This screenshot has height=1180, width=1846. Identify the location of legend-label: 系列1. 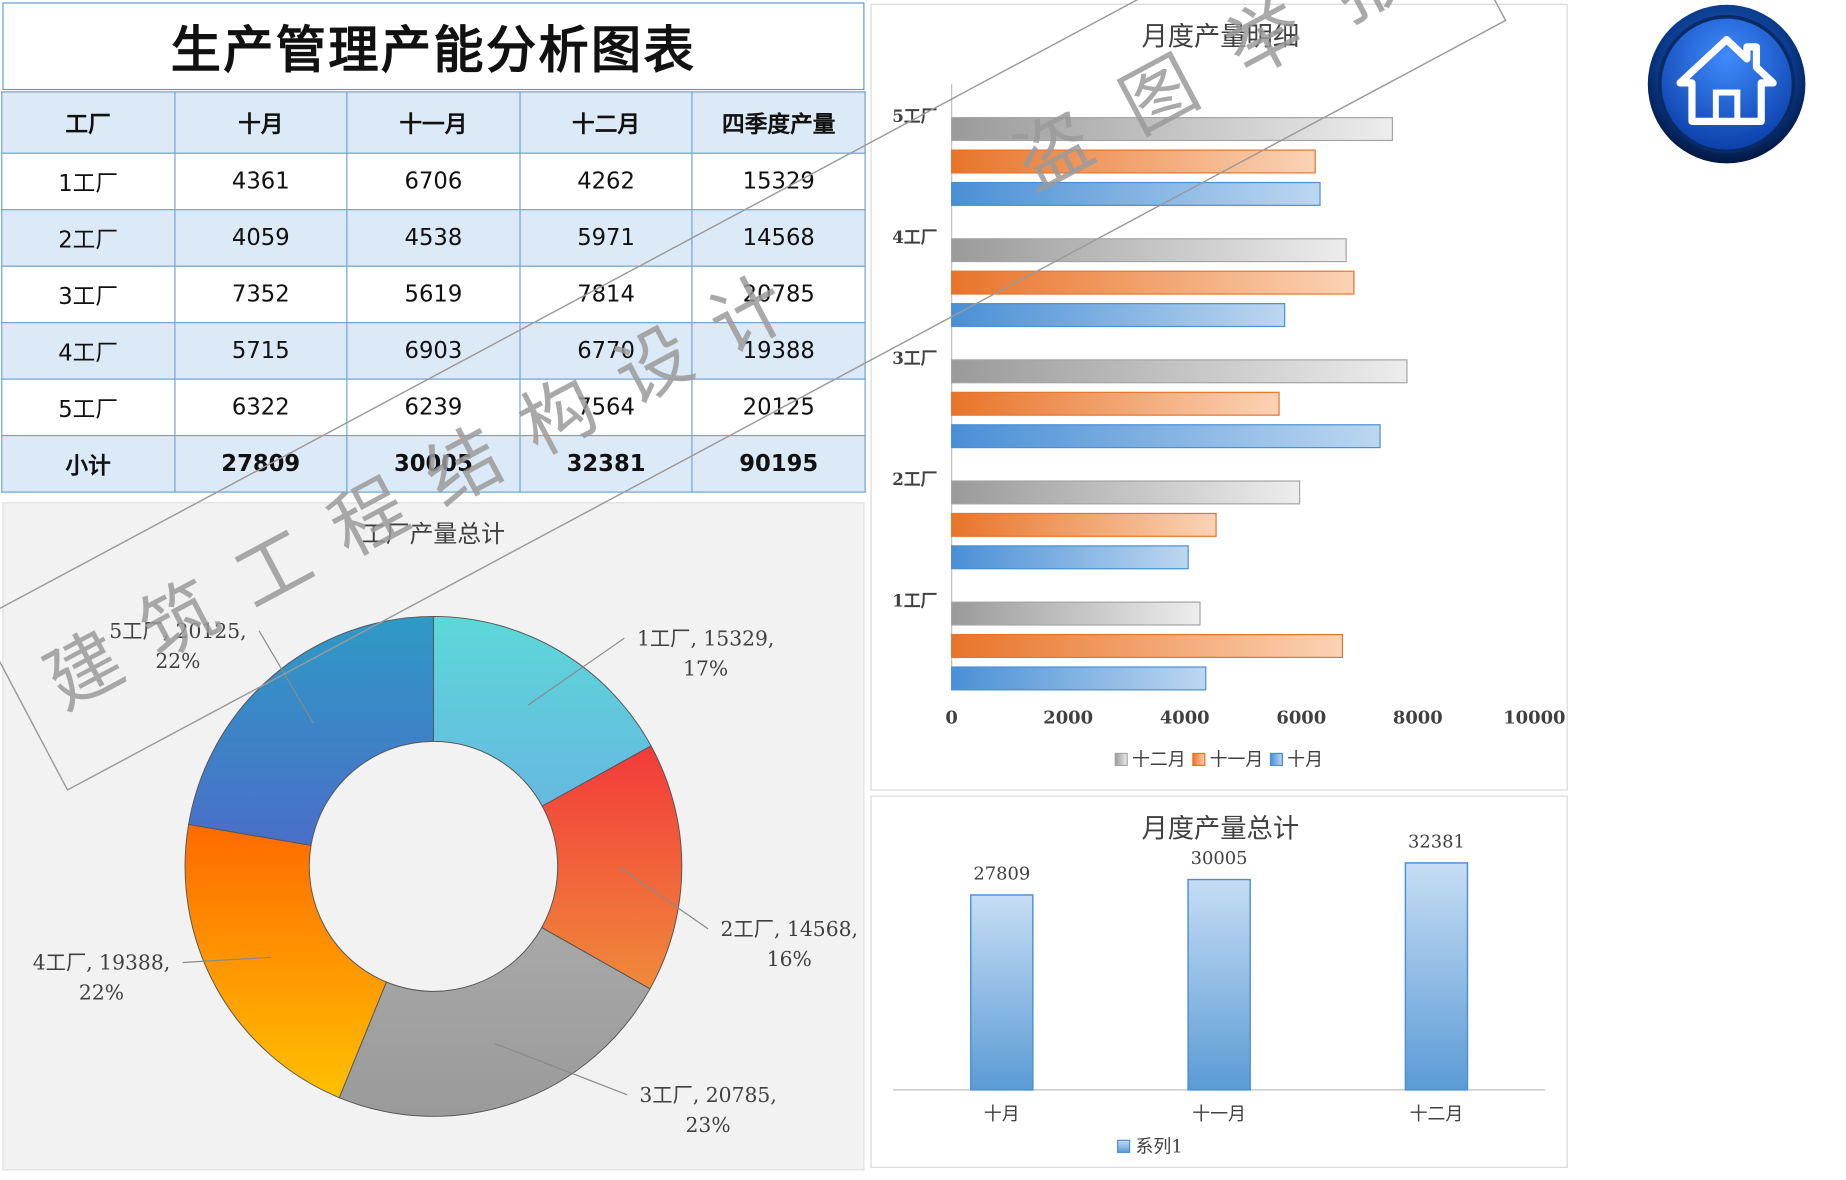
(1159, 1146).